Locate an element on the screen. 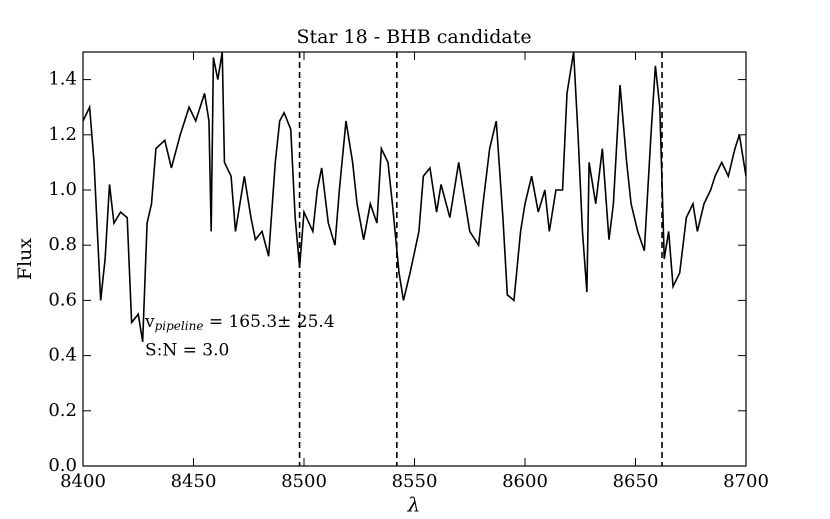 The height and width of the screenshot is (519, 830). y-tick-label: 0.2 is located at coordinates (62, 410).